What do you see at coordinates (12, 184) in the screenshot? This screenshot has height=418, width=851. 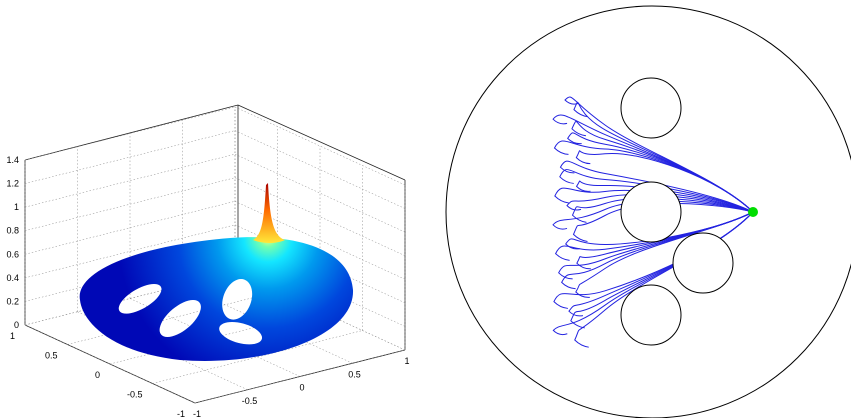 I see `z-tick-label: 1.2` at bounding box center [12, 184].